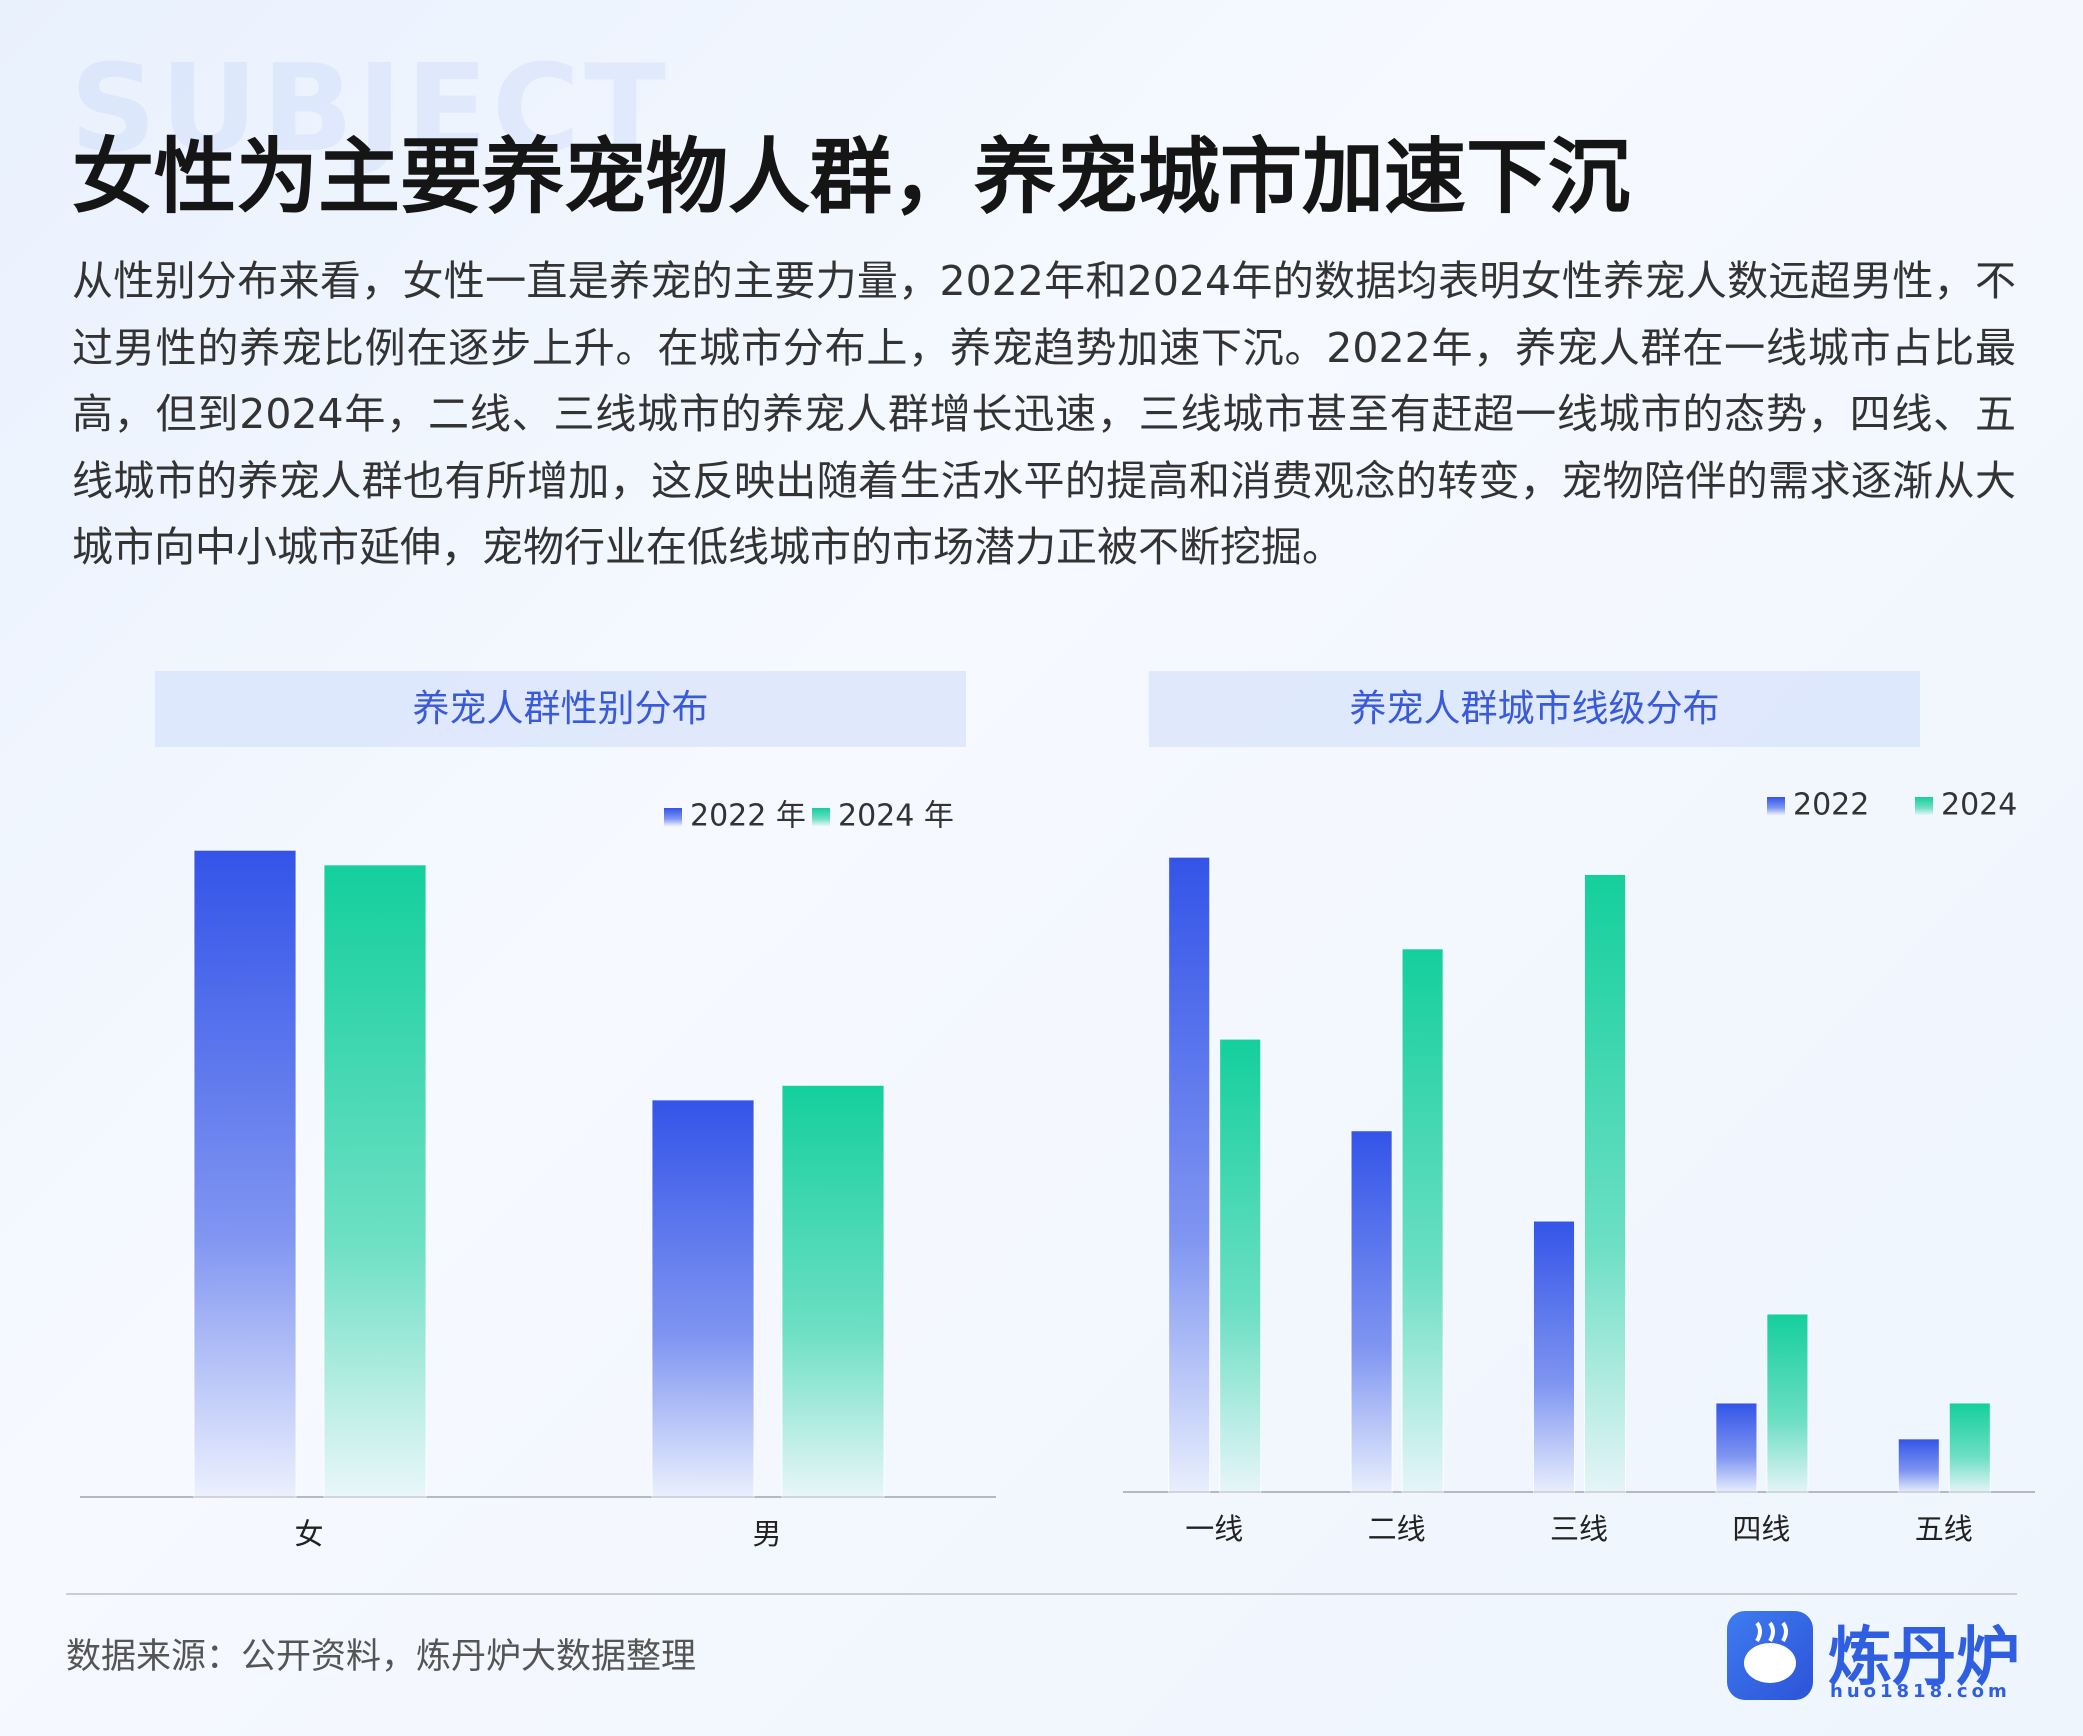  I want to click on page-title: 女性为主要养宠物人群，养宠城市加速下沉, so click(851, 177).